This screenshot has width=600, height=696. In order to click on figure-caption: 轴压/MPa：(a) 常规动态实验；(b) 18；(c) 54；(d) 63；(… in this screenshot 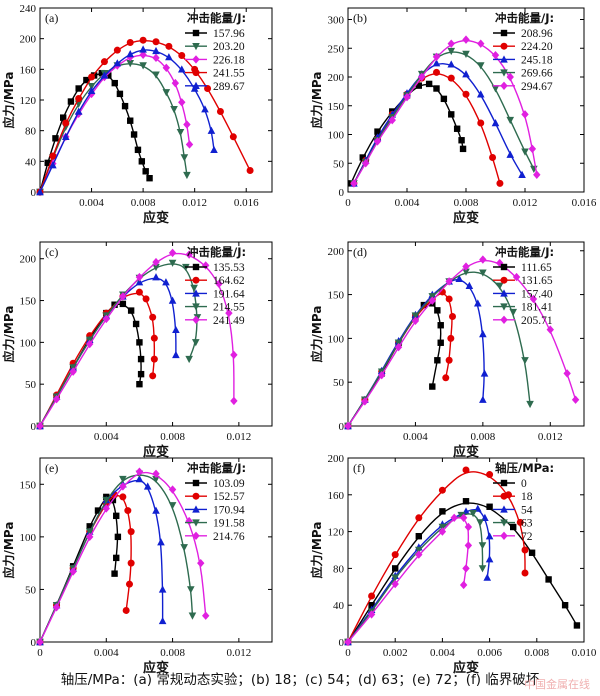, I will do `click(300, 680)`.